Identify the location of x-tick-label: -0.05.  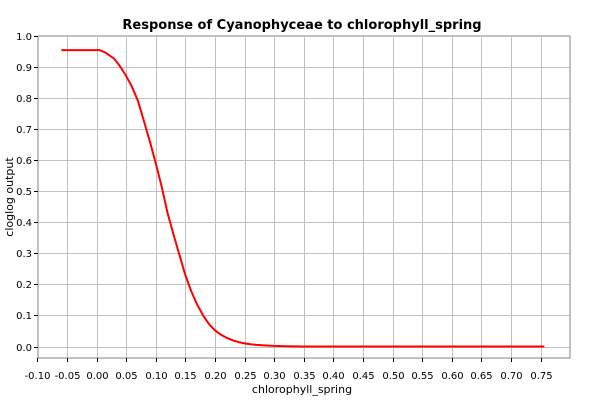
(68, 376).